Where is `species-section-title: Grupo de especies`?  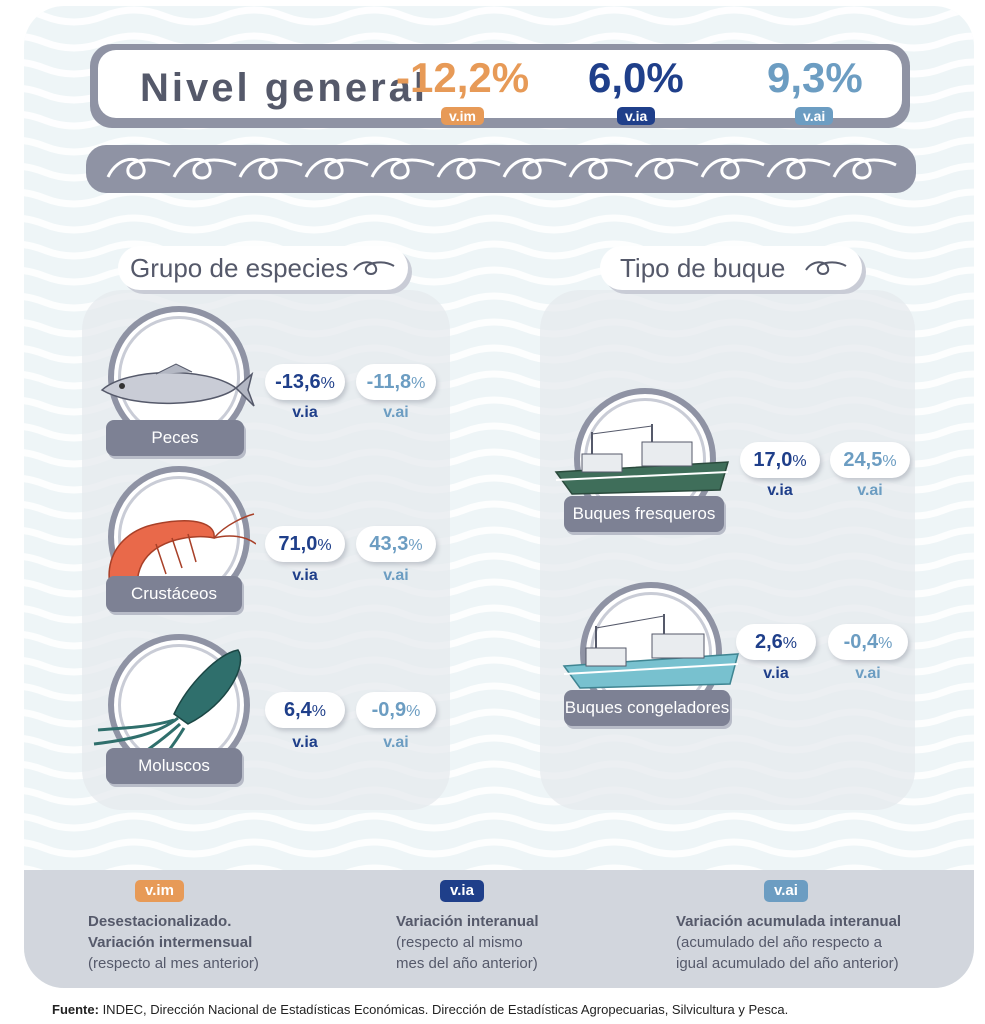
species-section-title: Grupo de especies is located at coordinates (263, 268).